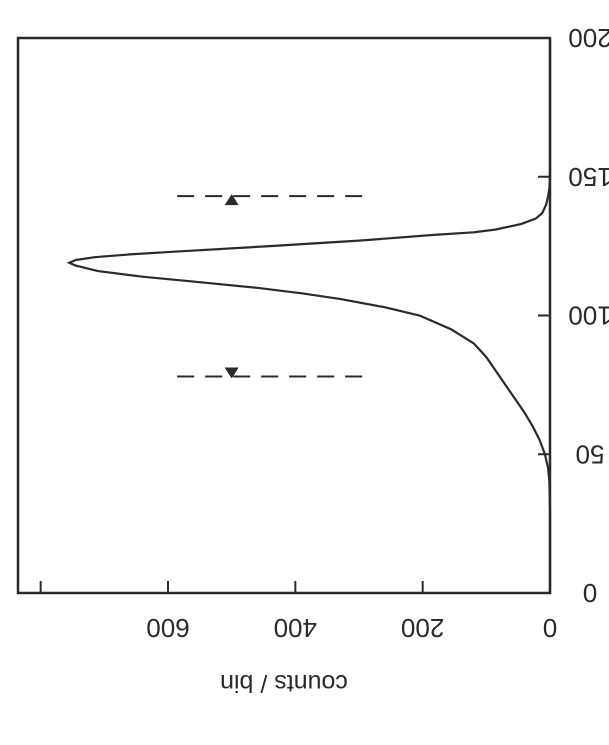  Describe the element at coordinates (265, 286) in the screenshot. I see `cut-lines` at that location.